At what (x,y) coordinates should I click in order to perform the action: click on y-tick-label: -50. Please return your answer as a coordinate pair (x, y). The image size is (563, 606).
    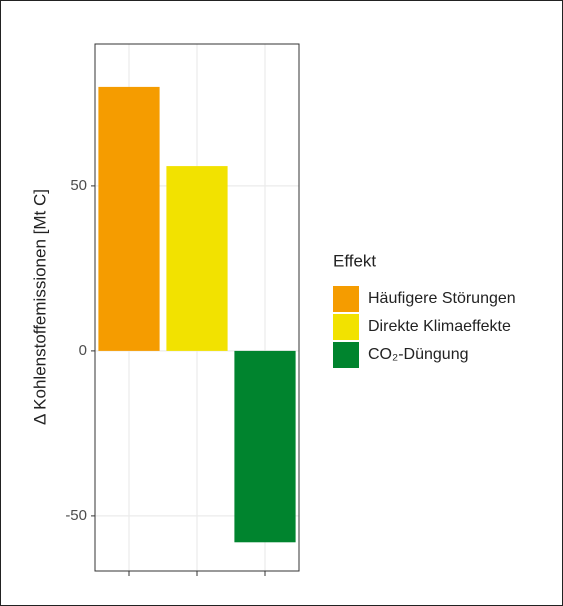
    Looking at the image, I should click on (76, 515).